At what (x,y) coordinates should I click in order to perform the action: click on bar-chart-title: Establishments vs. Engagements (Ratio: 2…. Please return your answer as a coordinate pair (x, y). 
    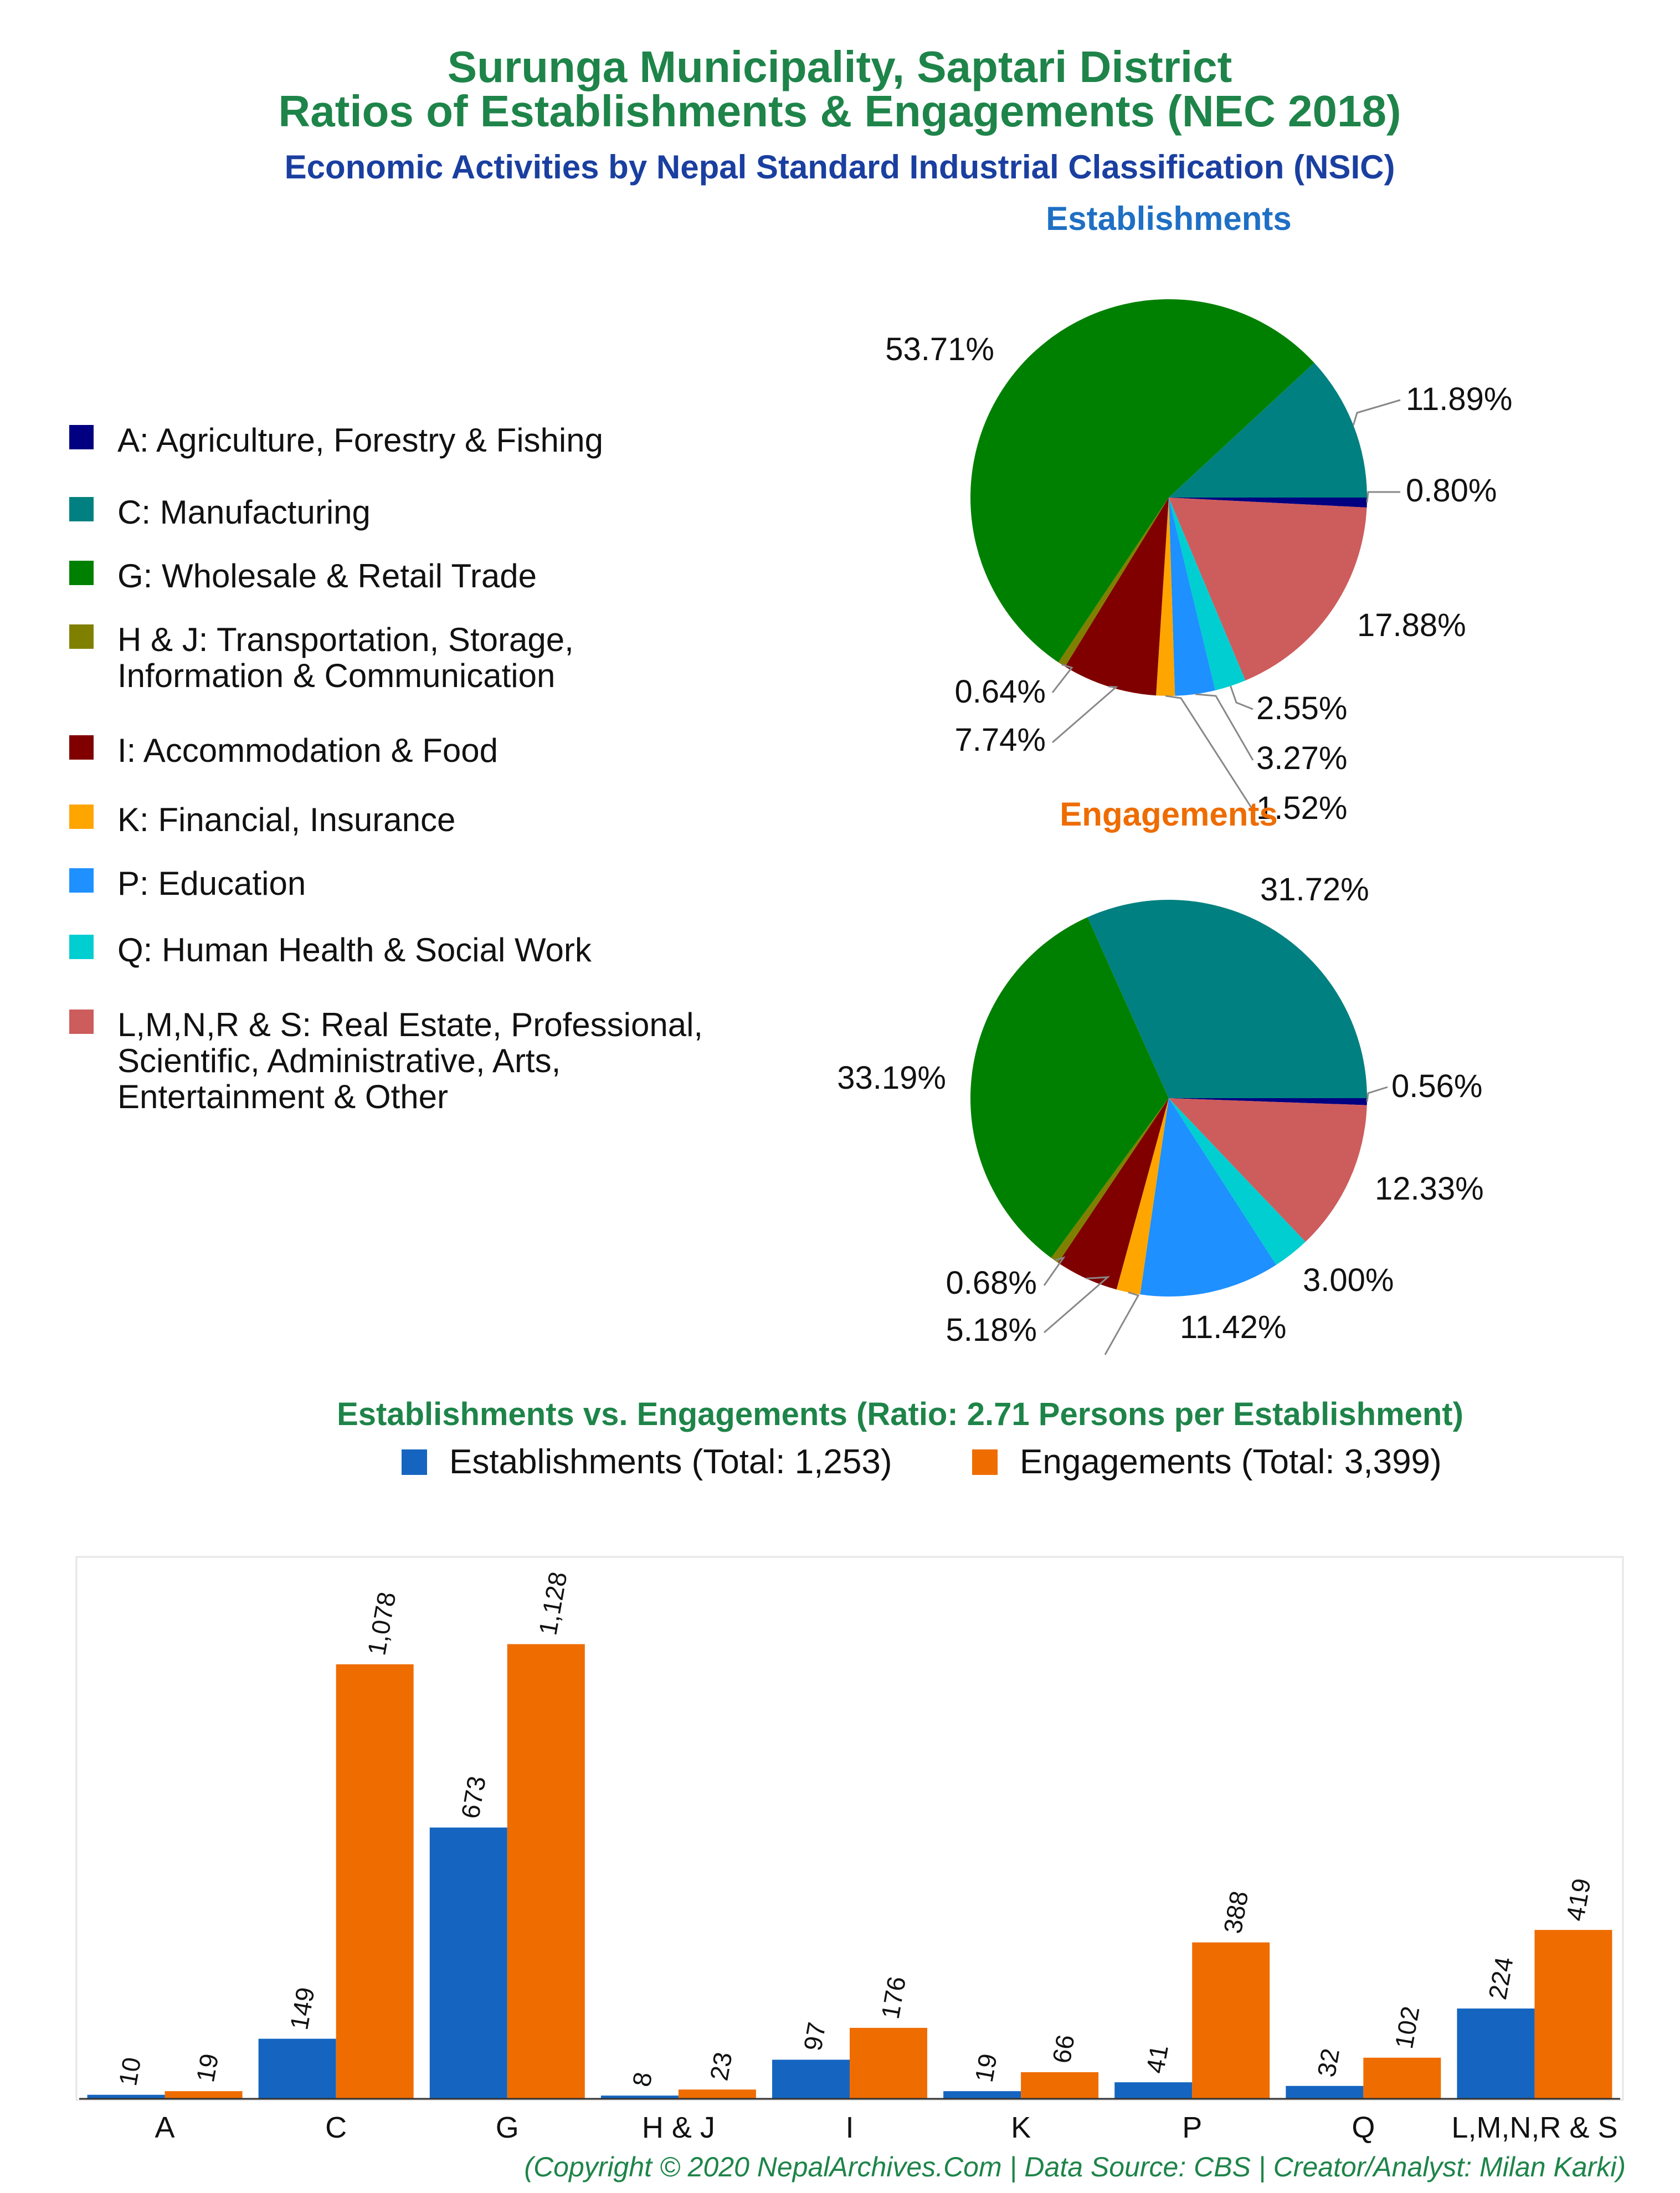
    Looking at the image, I should click on (900, 1414).